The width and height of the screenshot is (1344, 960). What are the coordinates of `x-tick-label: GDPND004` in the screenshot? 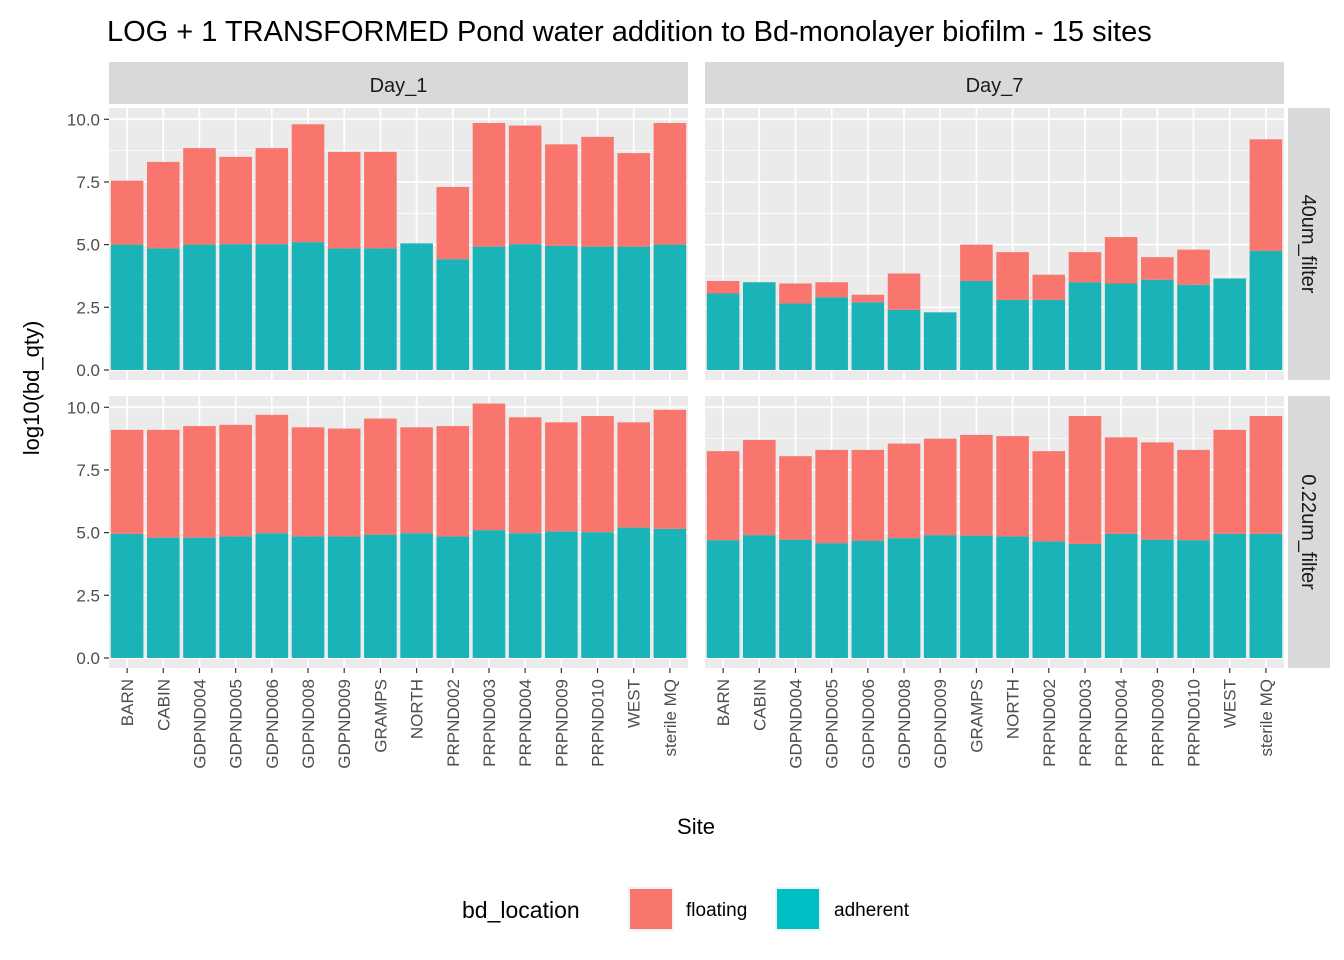 It's located at (795, 724).